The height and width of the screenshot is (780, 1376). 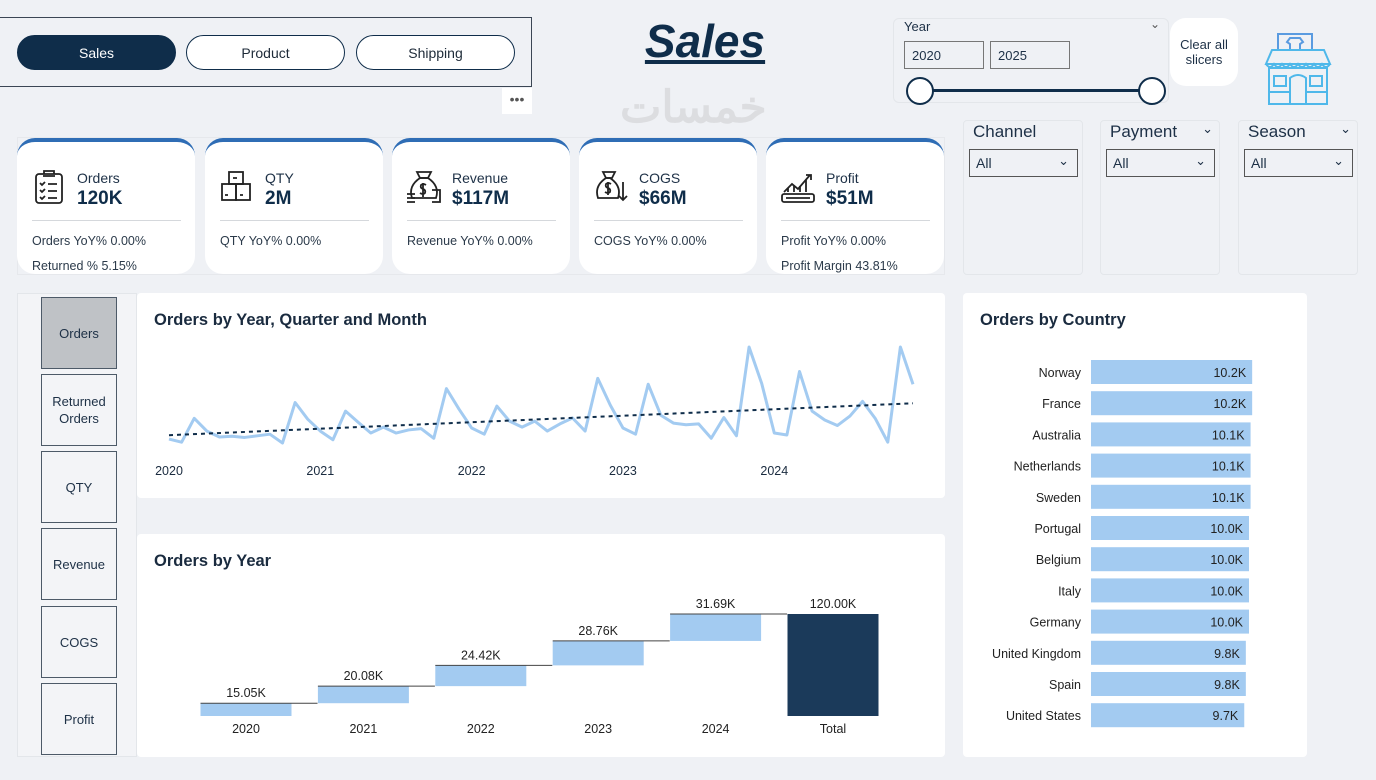 I want to click on category-label: Total, so click(x=833, y=729).